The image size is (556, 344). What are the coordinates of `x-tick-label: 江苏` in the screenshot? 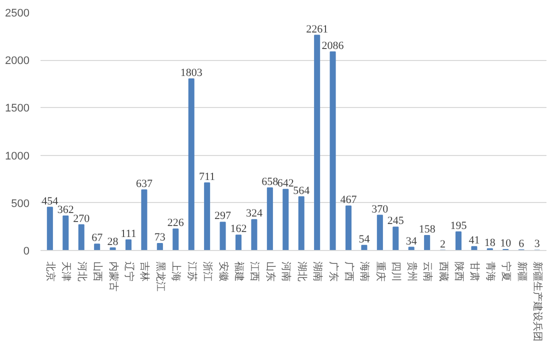 It's located at (192, 272).